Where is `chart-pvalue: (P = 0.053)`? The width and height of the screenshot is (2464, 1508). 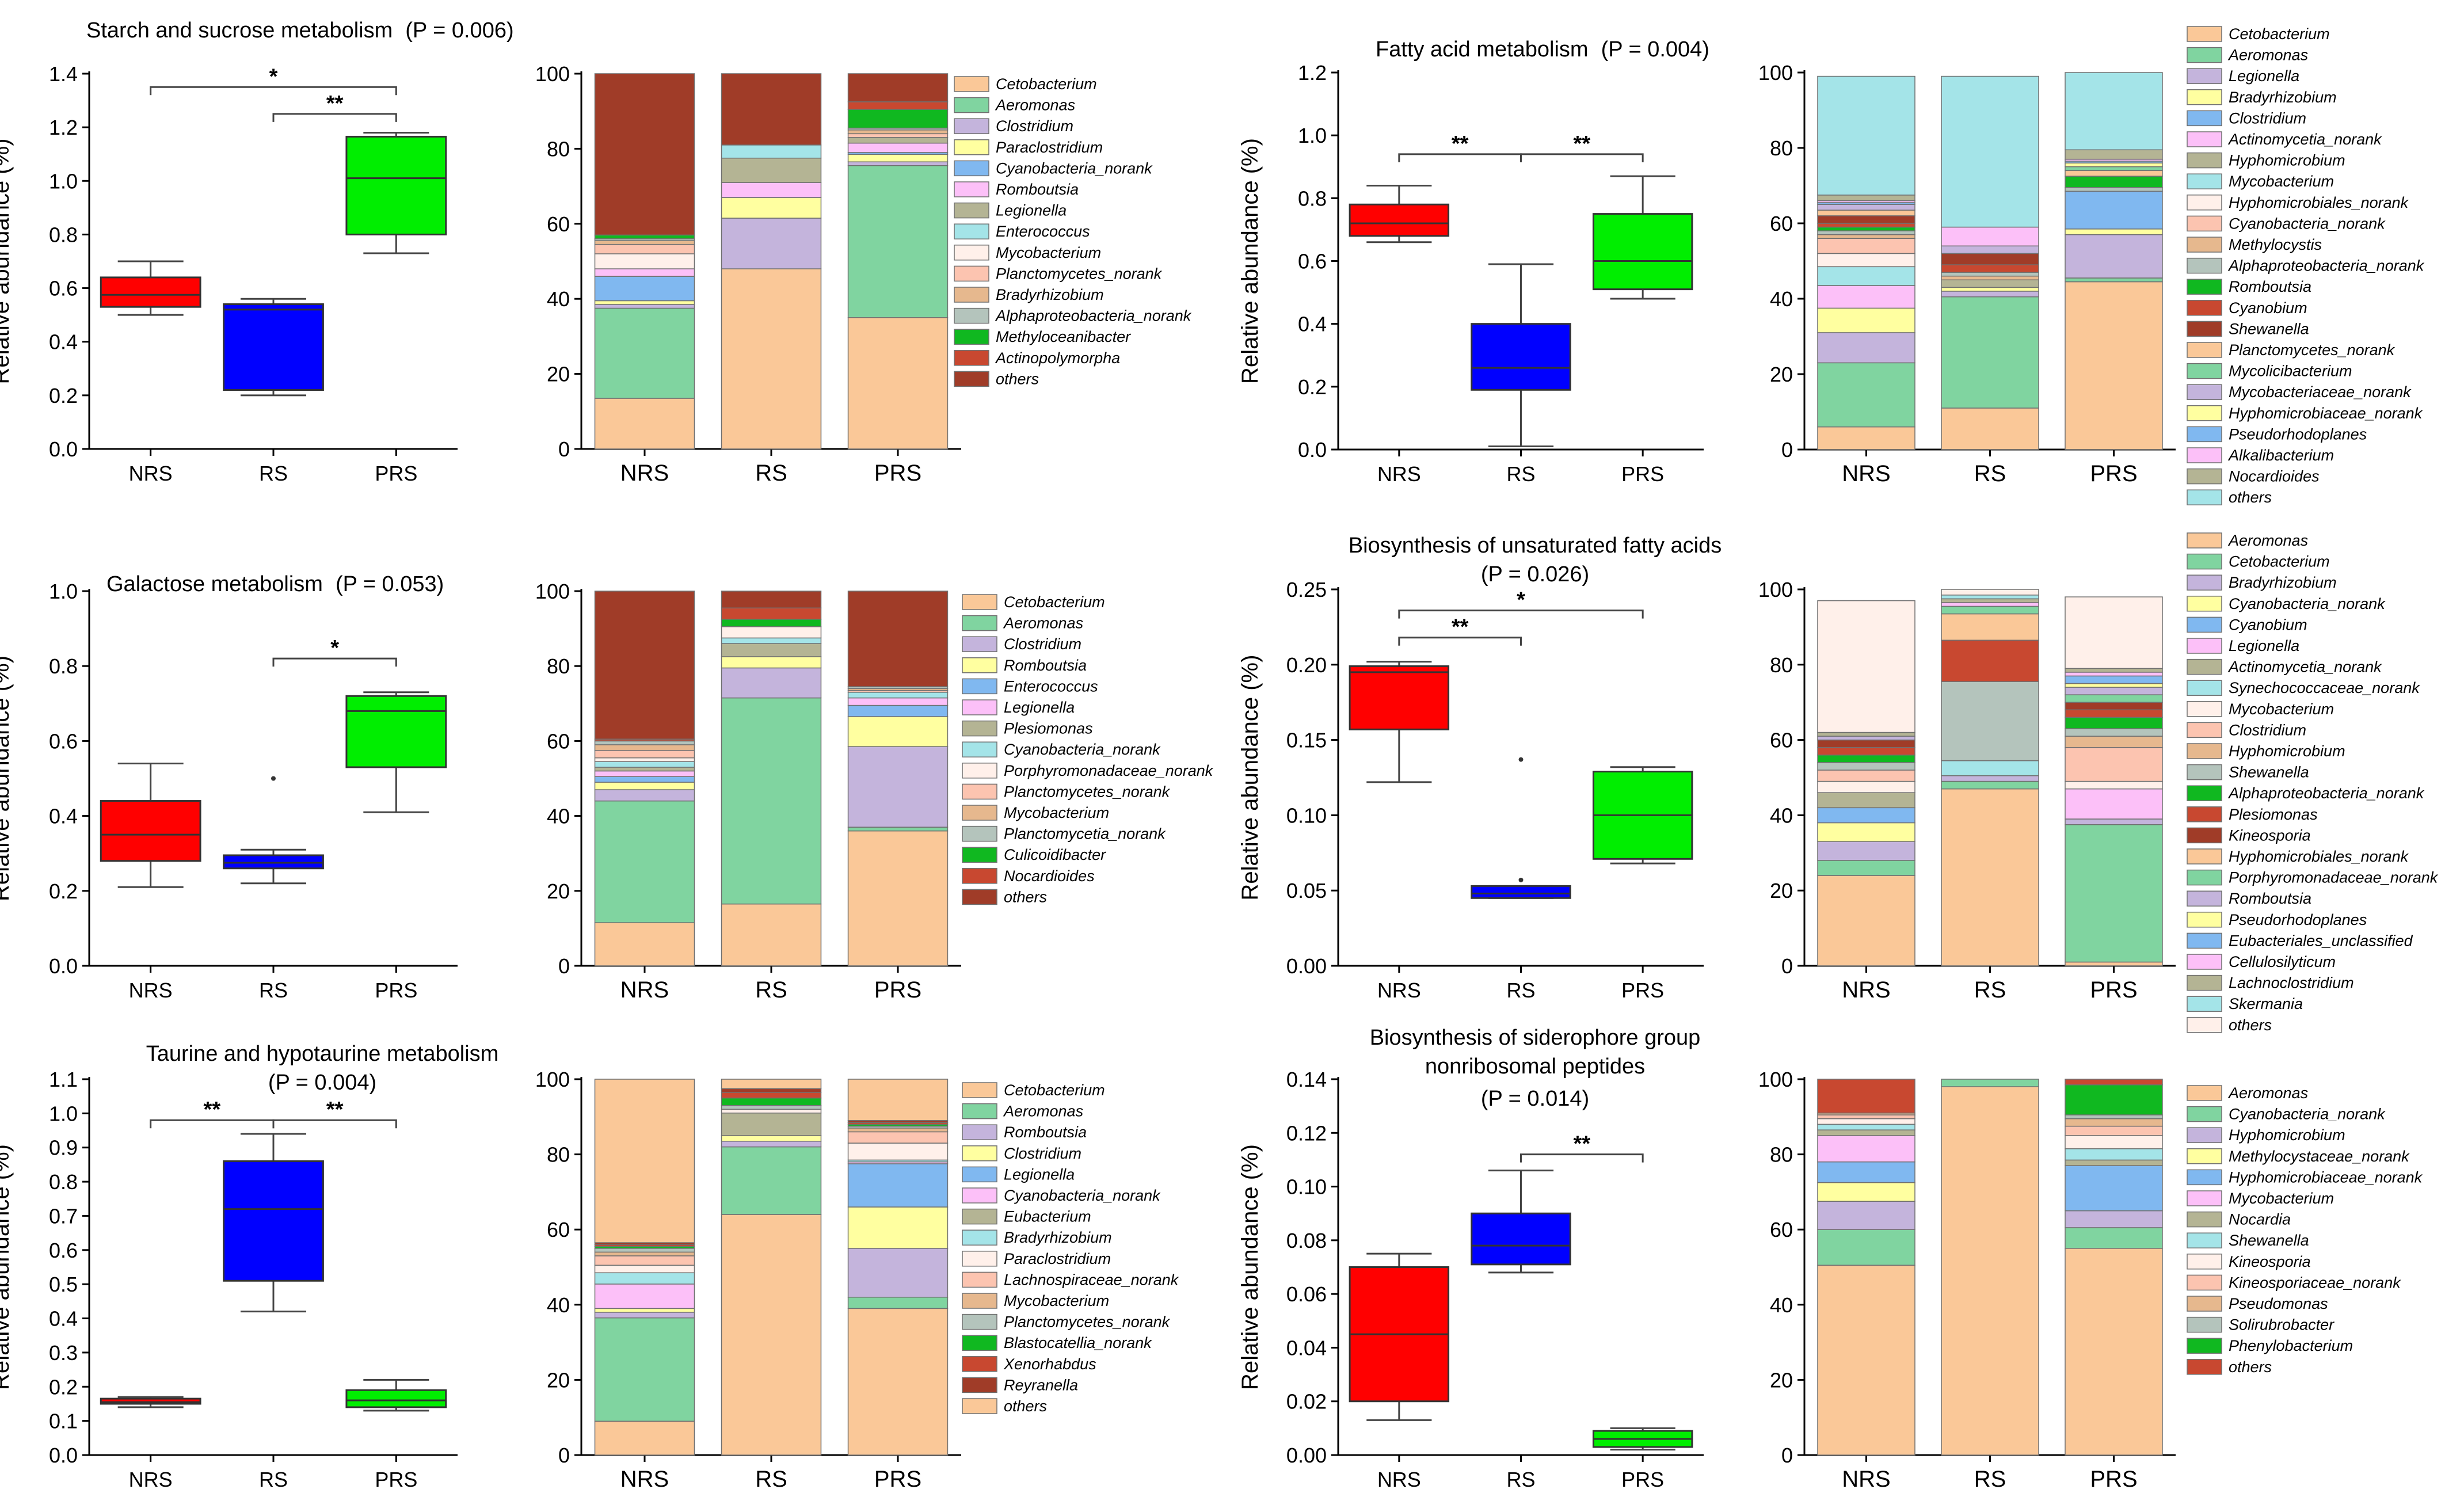 chart-pvalue: (P = 0.053) is located at coordinates (390, 584).